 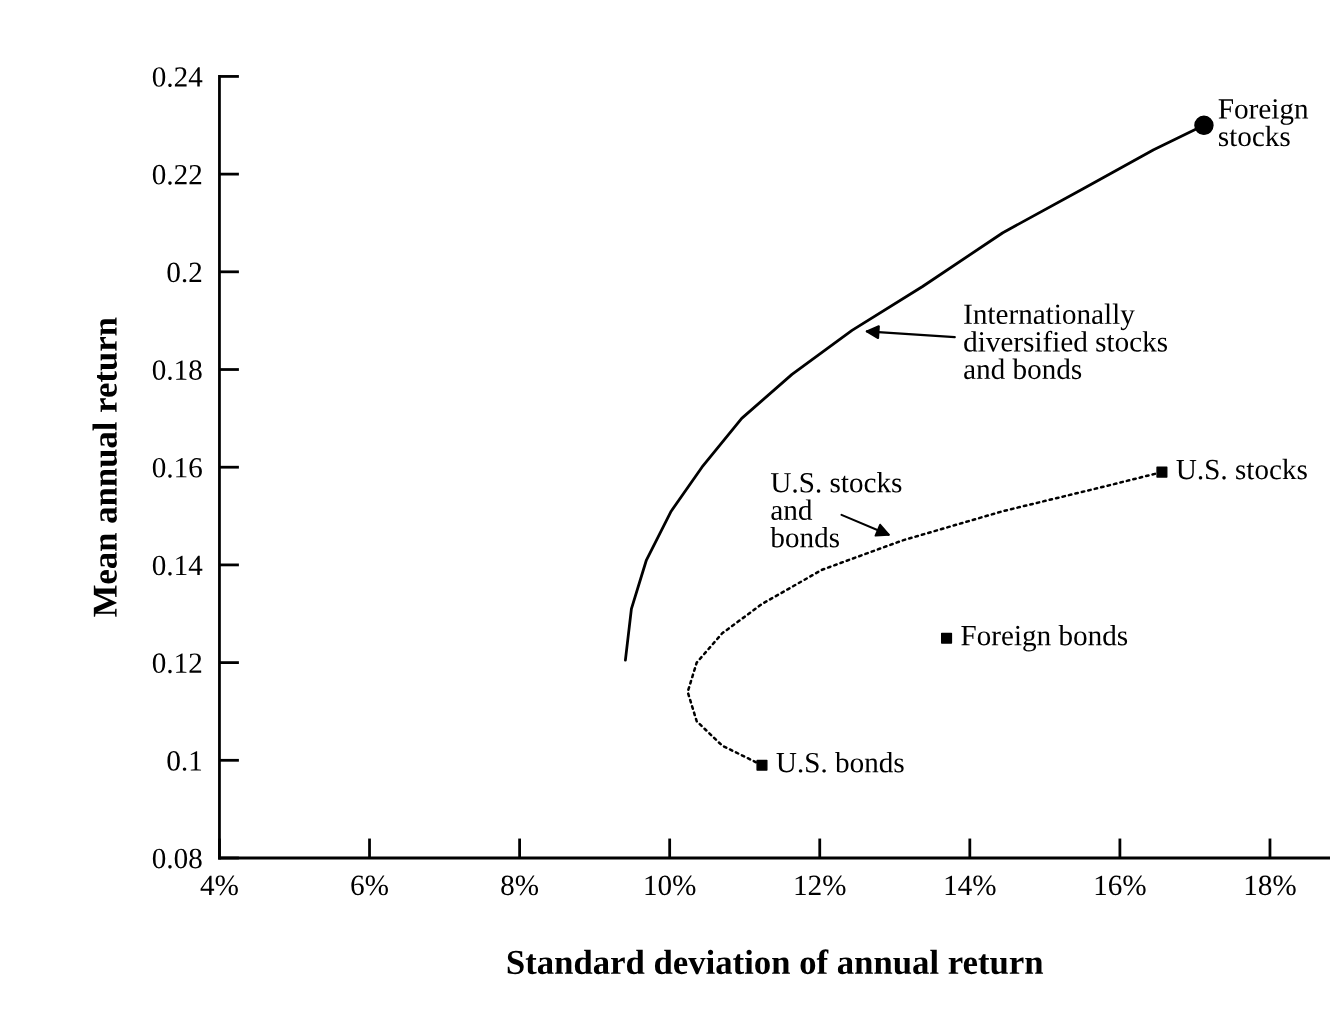 I want to click on series-label: U.S. stocks and bonds, so click(x=836, y=510).